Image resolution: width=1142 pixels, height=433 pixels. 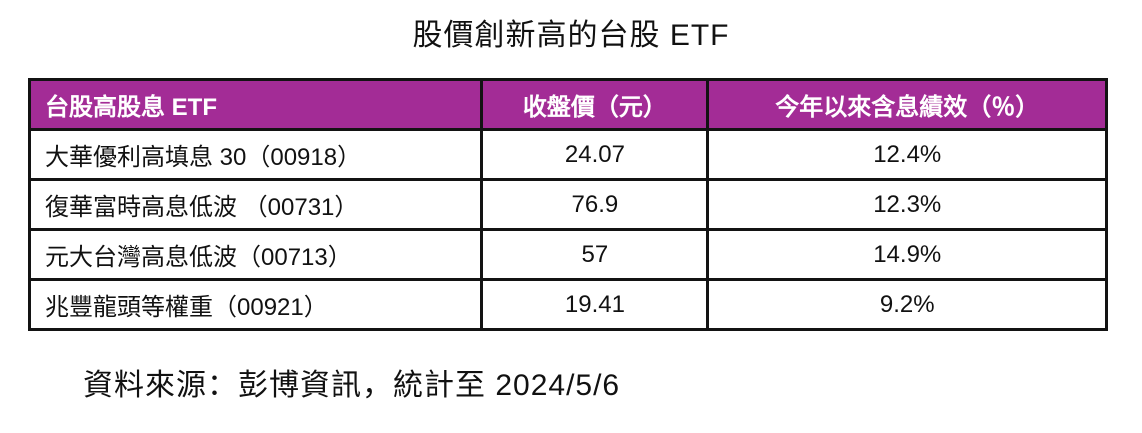 I want to click on etf-performance-cell: 14.9%, so click(x=907, y=254).